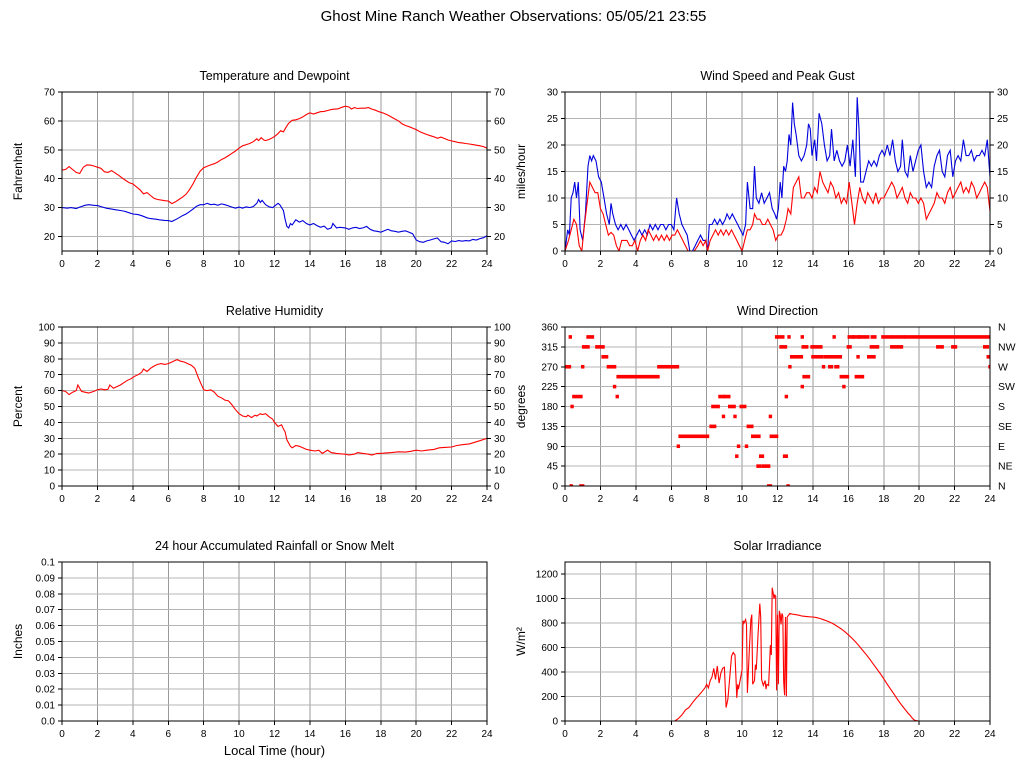  Describe the element at coordinates (500, 179) in the screenshot. I see `y-tick-label-right: 40` at that location.